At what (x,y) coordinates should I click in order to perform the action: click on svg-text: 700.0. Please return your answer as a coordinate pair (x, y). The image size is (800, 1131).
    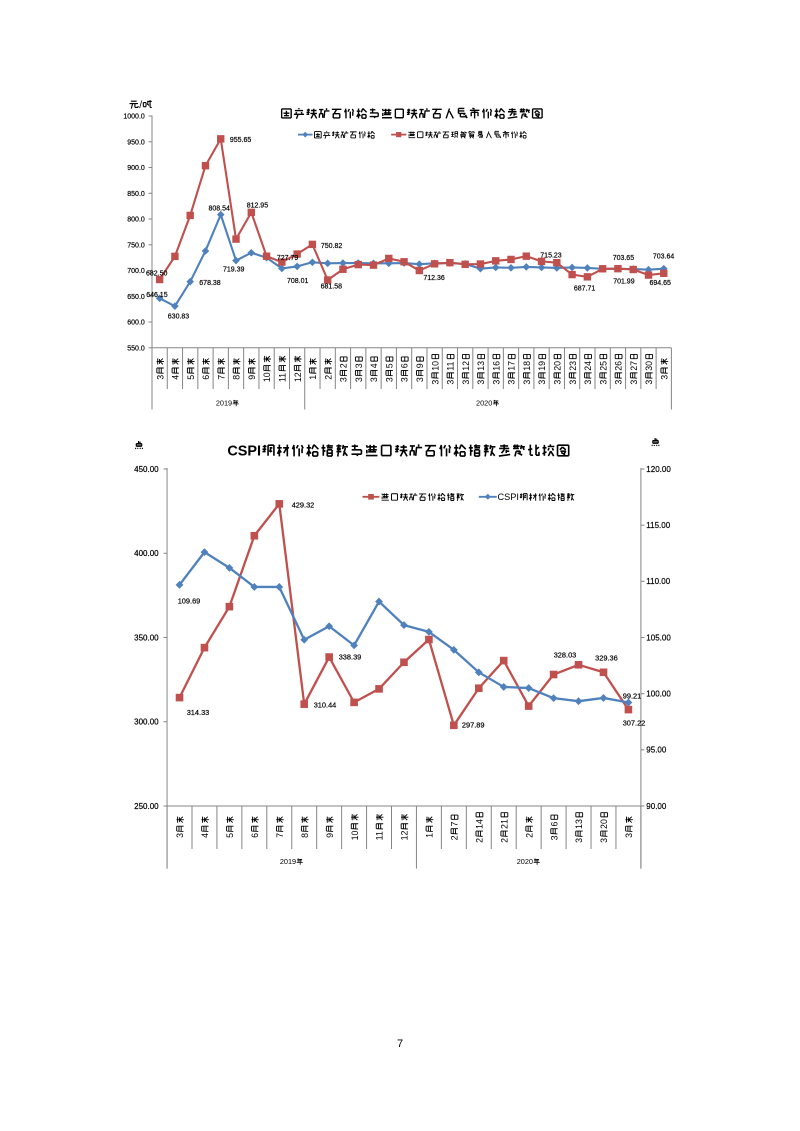
    Looking at the image, I should click on (136, 271).